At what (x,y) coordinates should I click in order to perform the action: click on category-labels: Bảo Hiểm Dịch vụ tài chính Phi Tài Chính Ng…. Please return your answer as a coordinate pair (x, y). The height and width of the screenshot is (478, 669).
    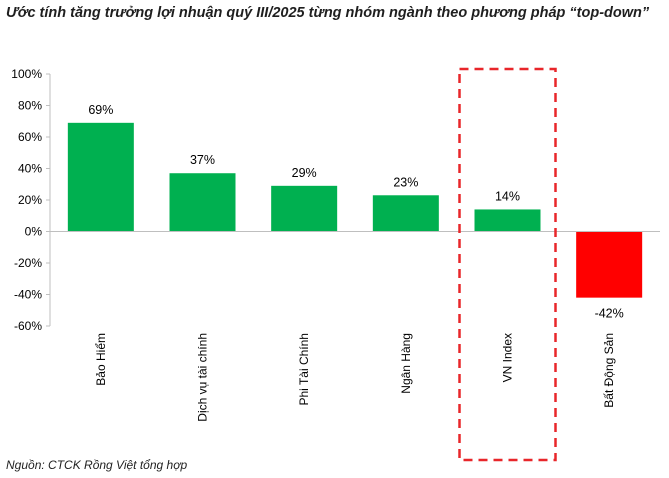
    Looking at the image, I should click on (355, 377).